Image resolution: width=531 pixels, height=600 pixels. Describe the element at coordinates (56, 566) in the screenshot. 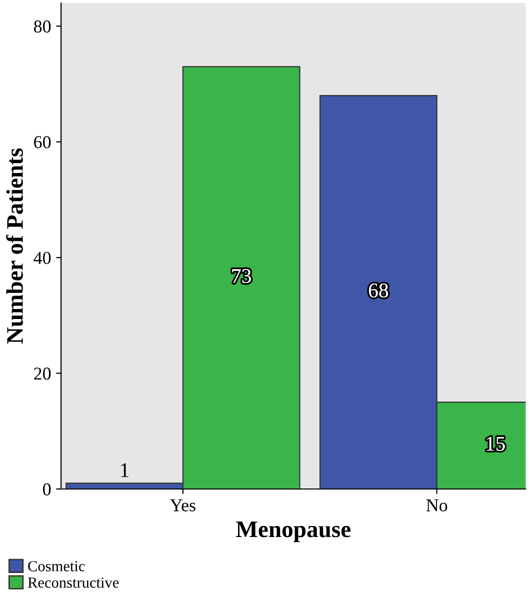

I see `legend-label: Cosmetic` at that location.